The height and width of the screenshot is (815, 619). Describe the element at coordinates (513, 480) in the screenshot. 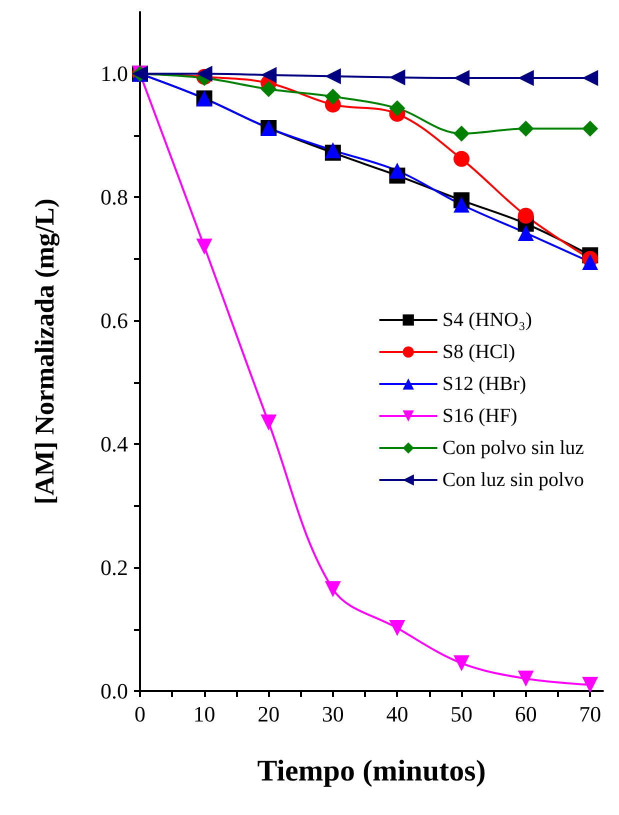

I see `legend-label: Con luz sin polvo` at that location.